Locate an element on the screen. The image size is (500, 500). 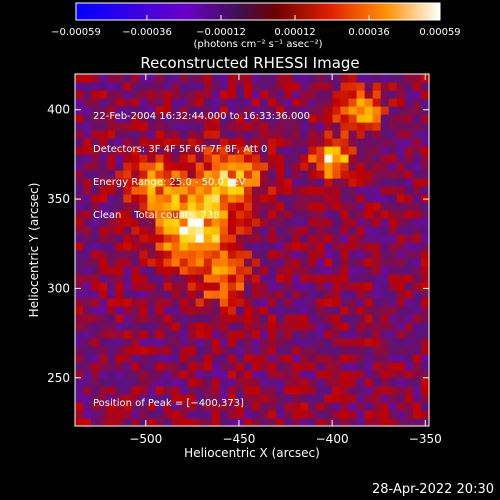
y-tick-label: 250 is located at coordinates (58, 378).